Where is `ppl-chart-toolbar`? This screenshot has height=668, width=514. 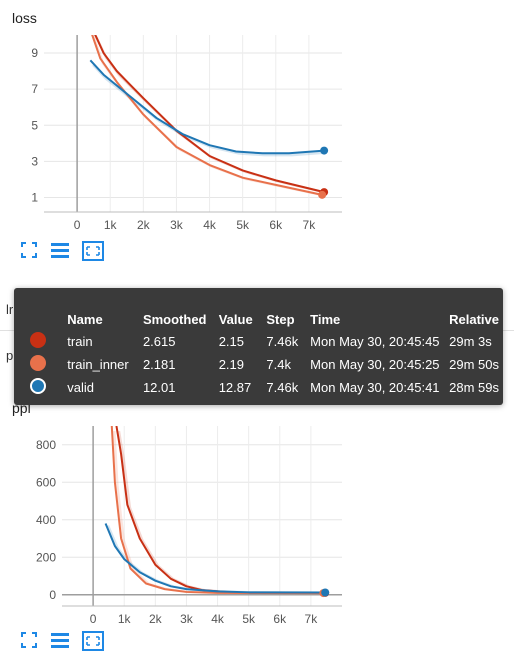 ppl-chart-toolbar is located at coordinates (62, 641).